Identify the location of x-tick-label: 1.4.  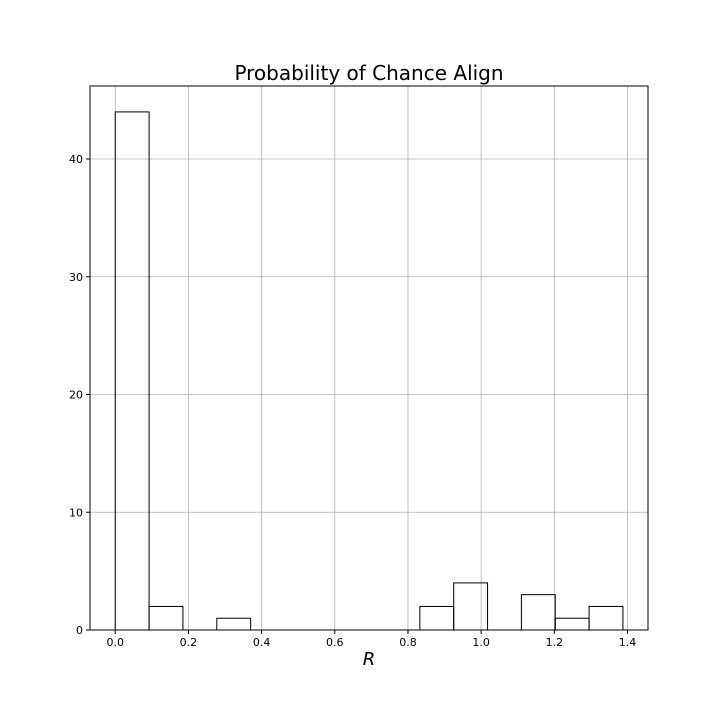
(628, 642).